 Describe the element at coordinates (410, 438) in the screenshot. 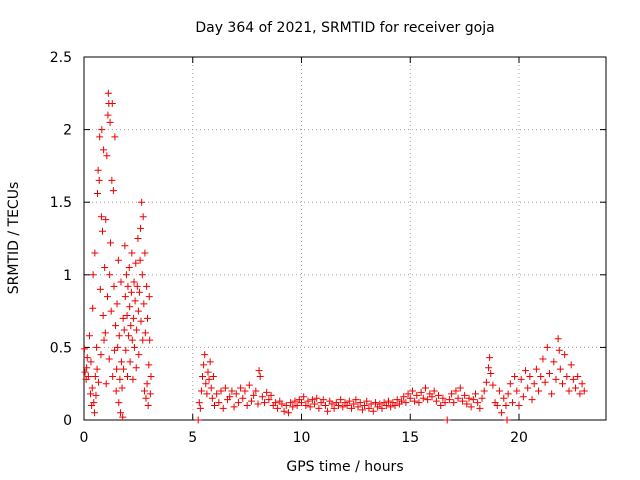

I see `x-tick-label: 15` at that location.